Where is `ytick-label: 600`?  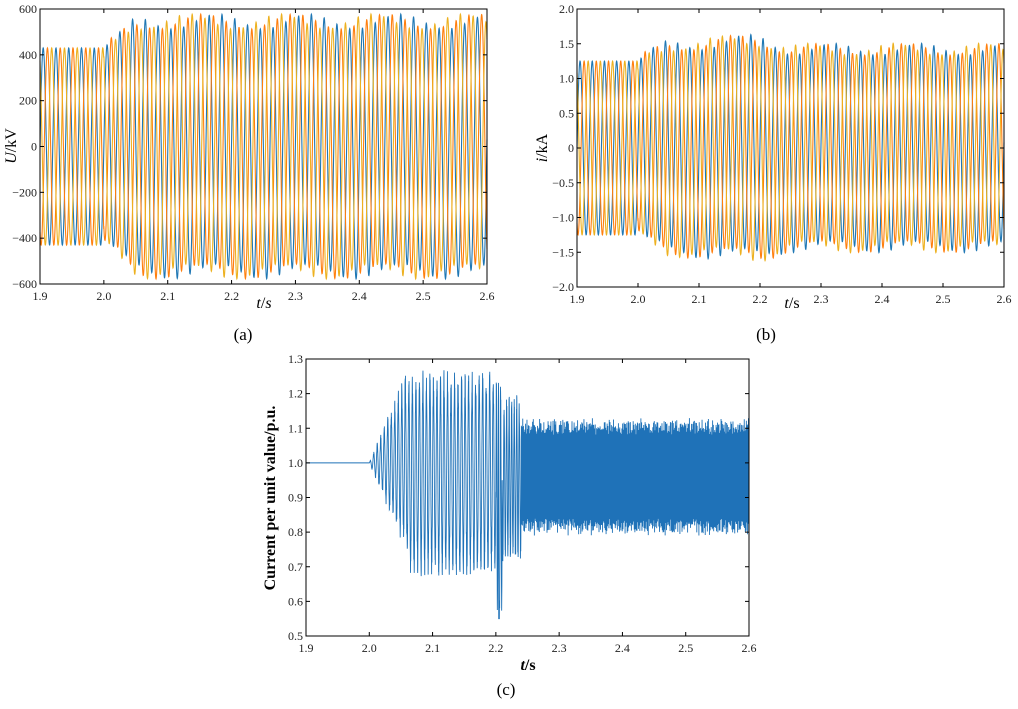 ytick-label: 600 is located at coordinates (28, 9).